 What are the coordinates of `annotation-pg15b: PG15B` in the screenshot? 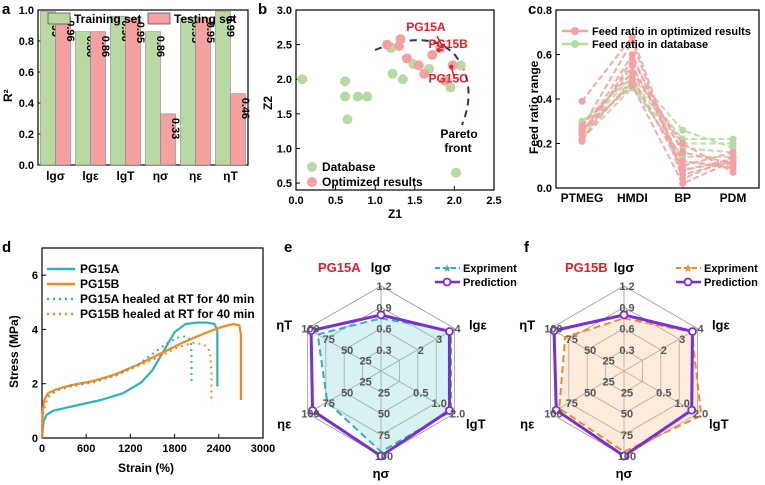 It's located at (448, 44).